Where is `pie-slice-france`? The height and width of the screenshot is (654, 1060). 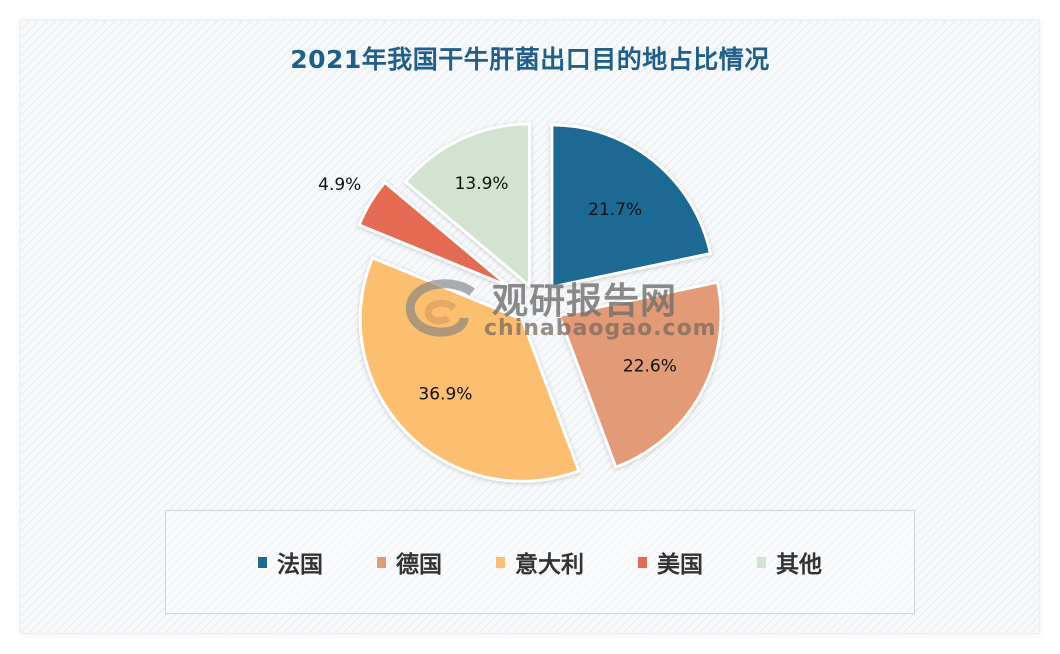 pie-slice-france is located at coordinates (631, 206).